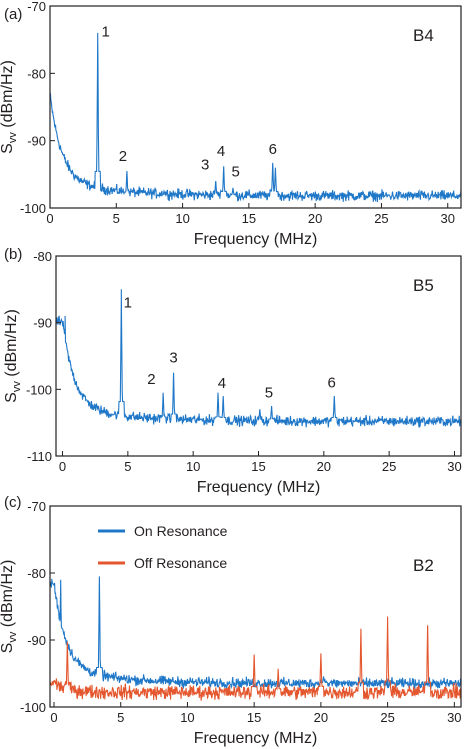 Image resolution: width=465 pixels, height=749 pixels. Describe the element at coordinates (181, 531) in the screenshot. I see `legend-label: On Resonance` at that location.